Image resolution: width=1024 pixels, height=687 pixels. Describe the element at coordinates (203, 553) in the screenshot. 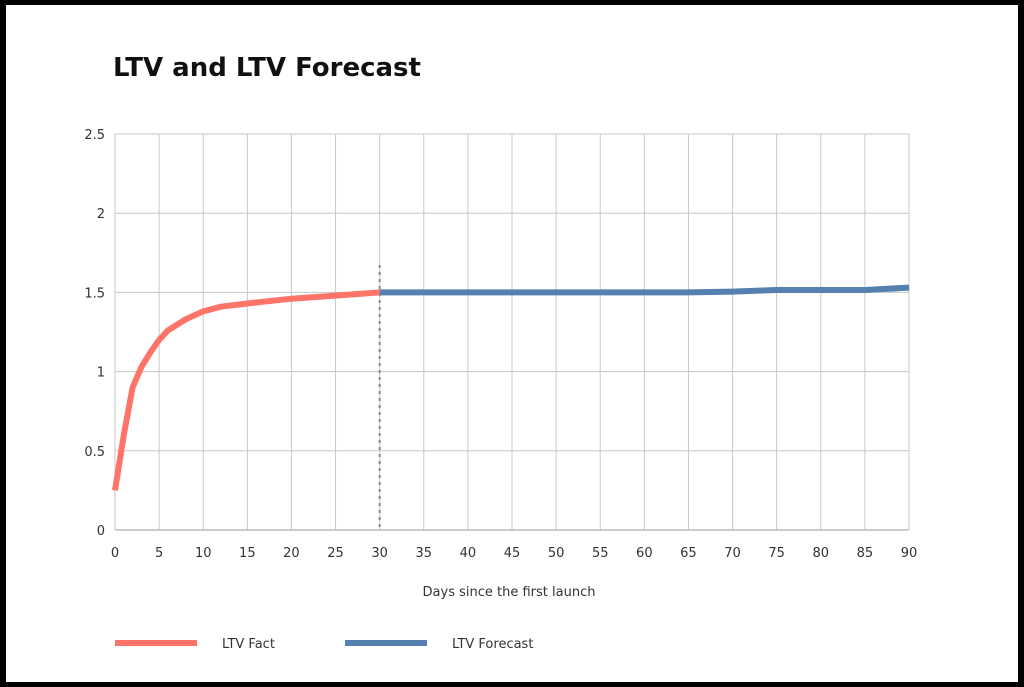

I see `x-tick-label: 10` at that location.